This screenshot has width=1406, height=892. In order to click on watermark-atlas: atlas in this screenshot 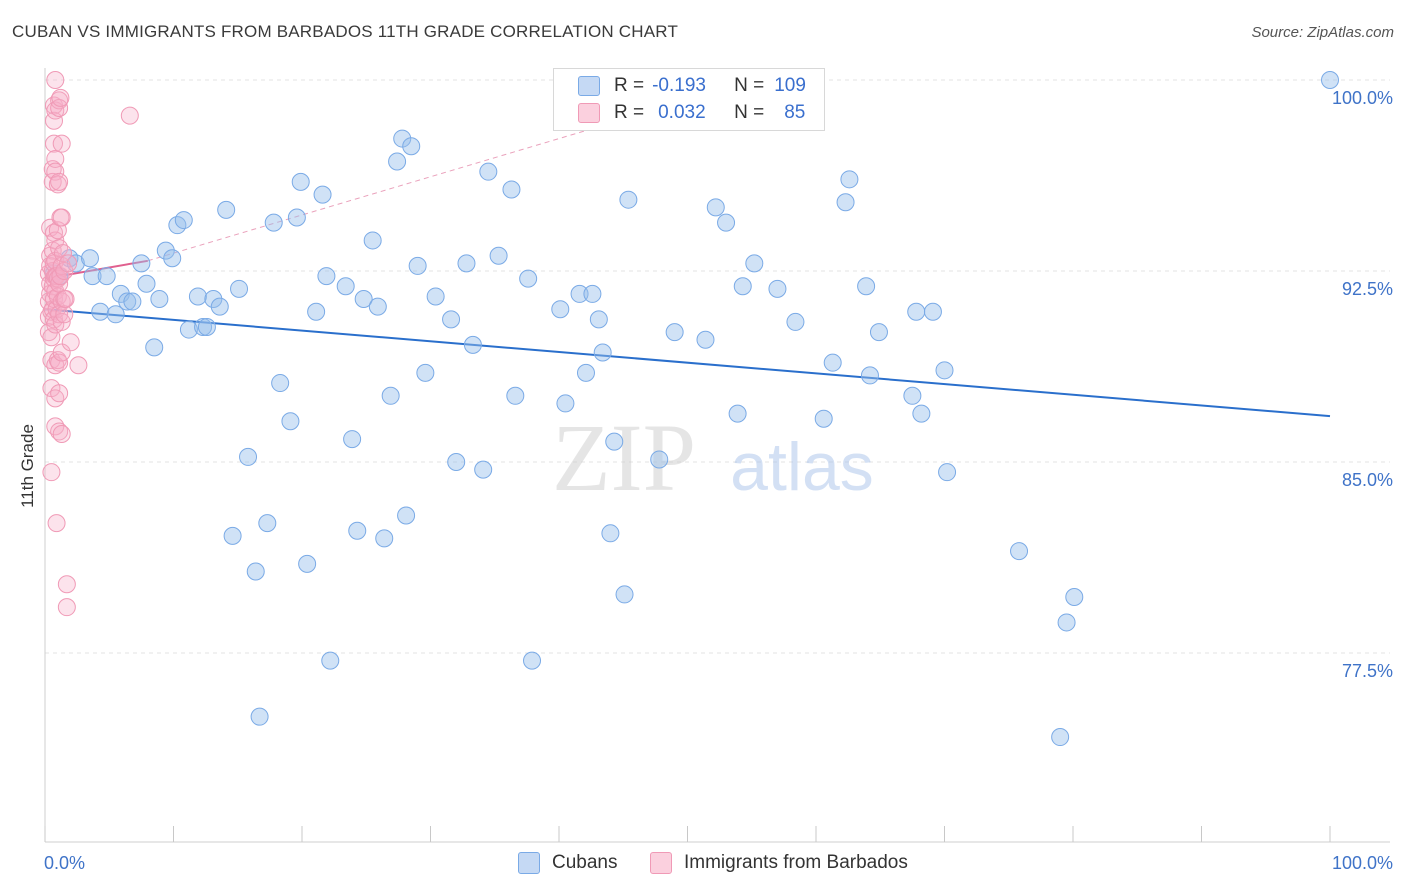, I will do `click(802, 467)`.